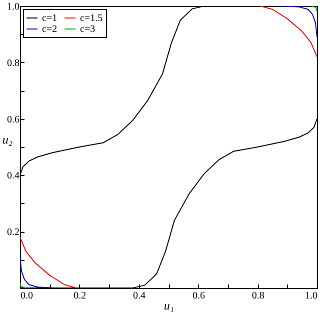 This screenshot has width=324, height=313. Describe the element at coordinates (198, 296) in the screenshot. I see `x-tick-label: 0.6` at that location.